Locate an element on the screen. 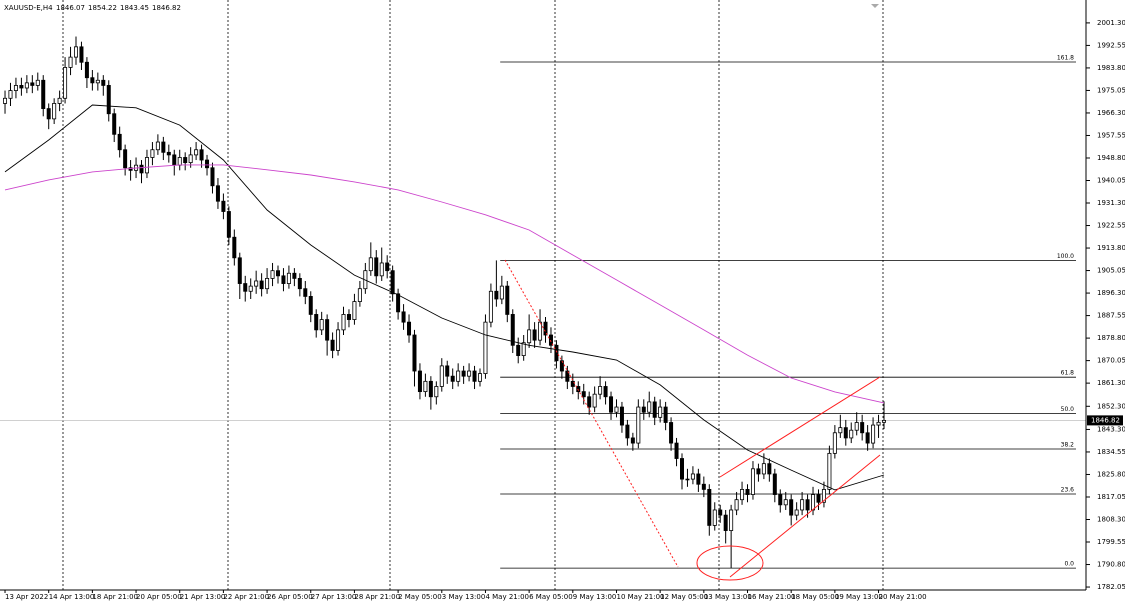 The width and height of the screenshot is (1125, 604). y-tick-label: 1975.05 is located at coordinates (1111, 90).